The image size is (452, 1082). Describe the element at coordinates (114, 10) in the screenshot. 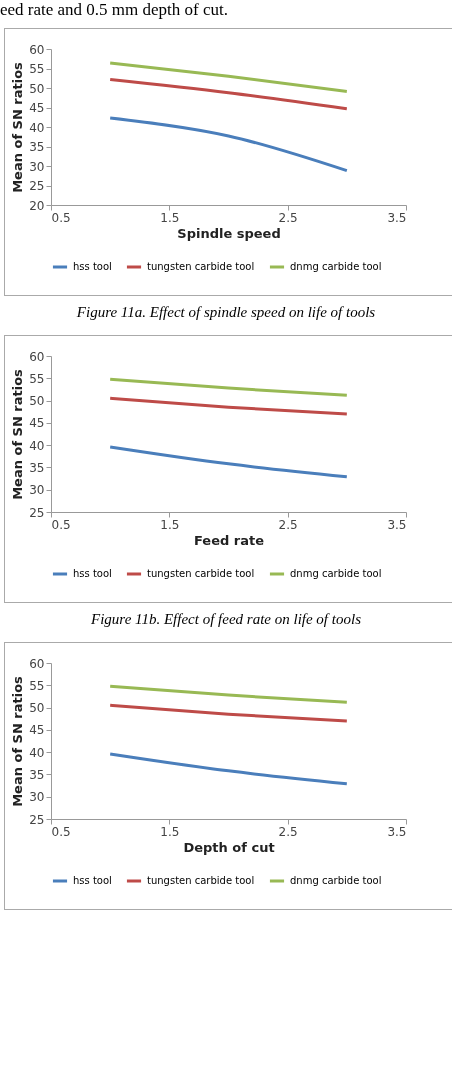

I see `text: eed rate and 0.5 mm depth of cut.` at that location.